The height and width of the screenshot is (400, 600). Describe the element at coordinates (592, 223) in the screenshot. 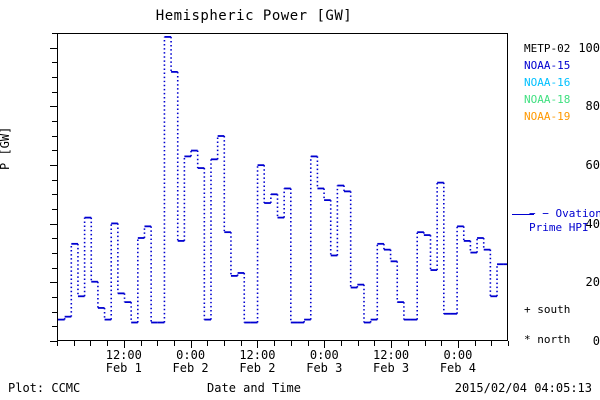

I see `y-tick-label: 40` at that location.